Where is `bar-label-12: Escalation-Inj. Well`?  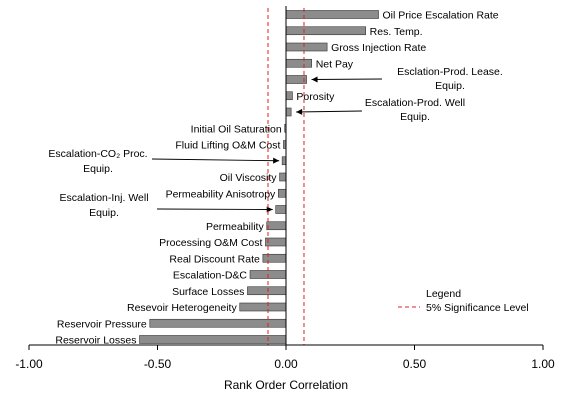 bar-label-12: Escalation-Inj. Well is located at coordinates (103, 198).